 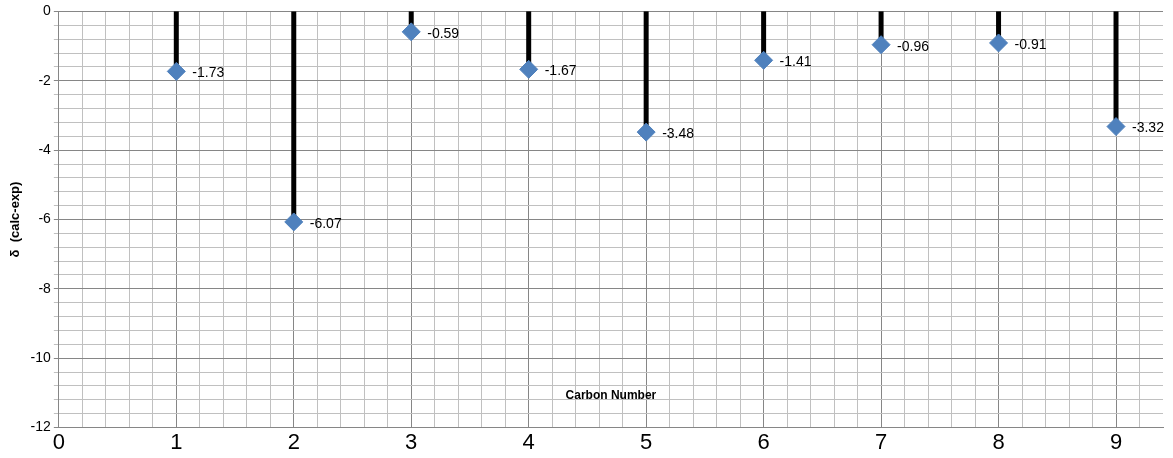 I want to click on x-tick-label: 7, so click(x=881, y=441).